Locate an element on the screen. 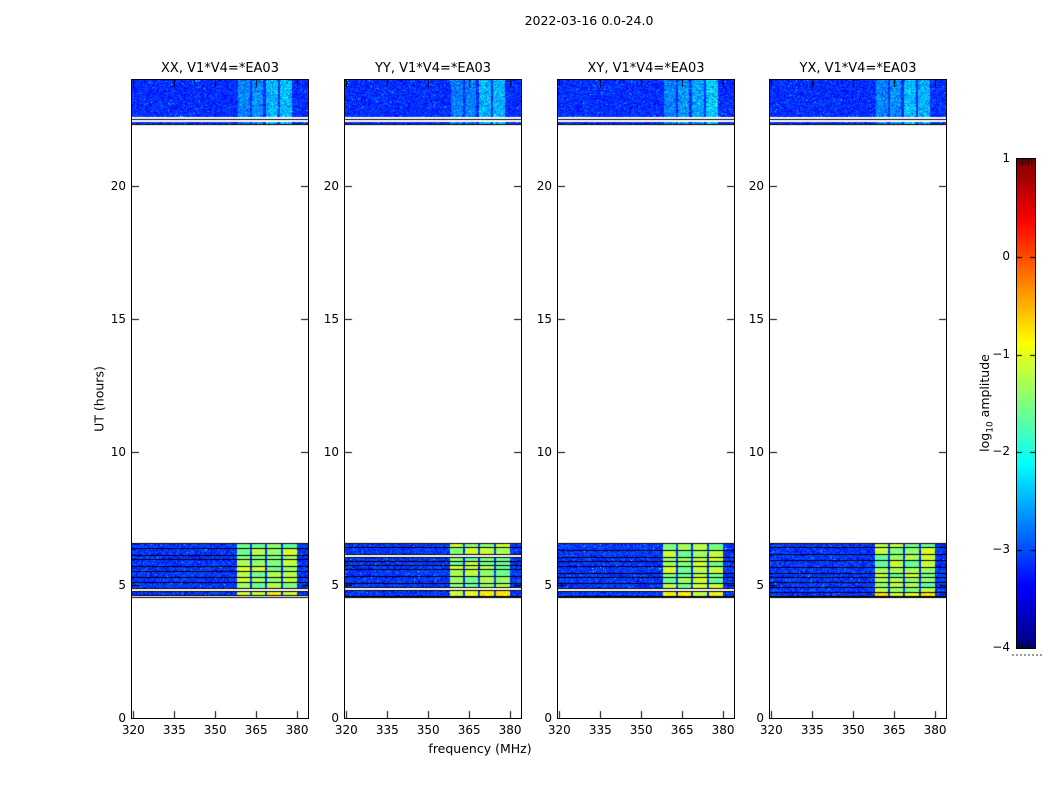 This screenshot has width=1050, height=800. spectrogram-canvas-xy is located at coordinates (646, 399).